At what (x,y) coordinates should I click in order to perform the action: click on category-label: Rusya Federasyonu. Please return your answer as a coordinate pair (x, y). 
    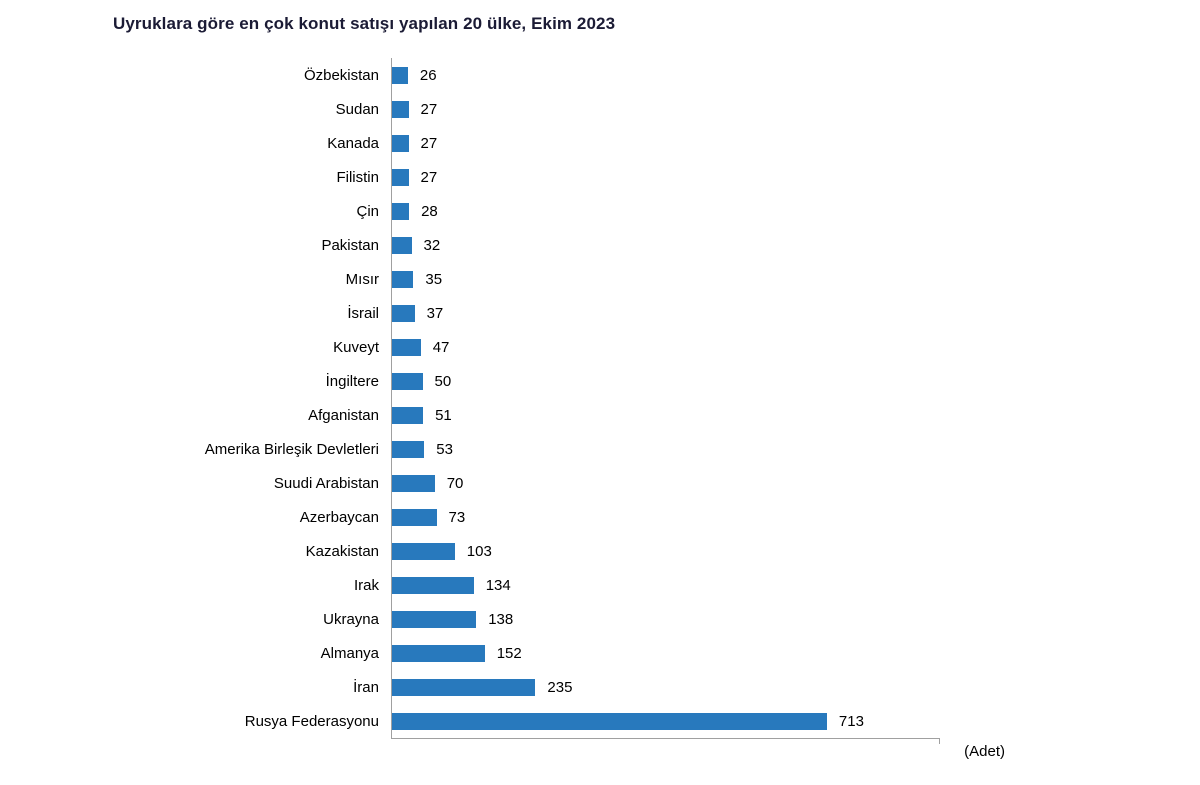
    Looking at the image, I should click on (311, 721).